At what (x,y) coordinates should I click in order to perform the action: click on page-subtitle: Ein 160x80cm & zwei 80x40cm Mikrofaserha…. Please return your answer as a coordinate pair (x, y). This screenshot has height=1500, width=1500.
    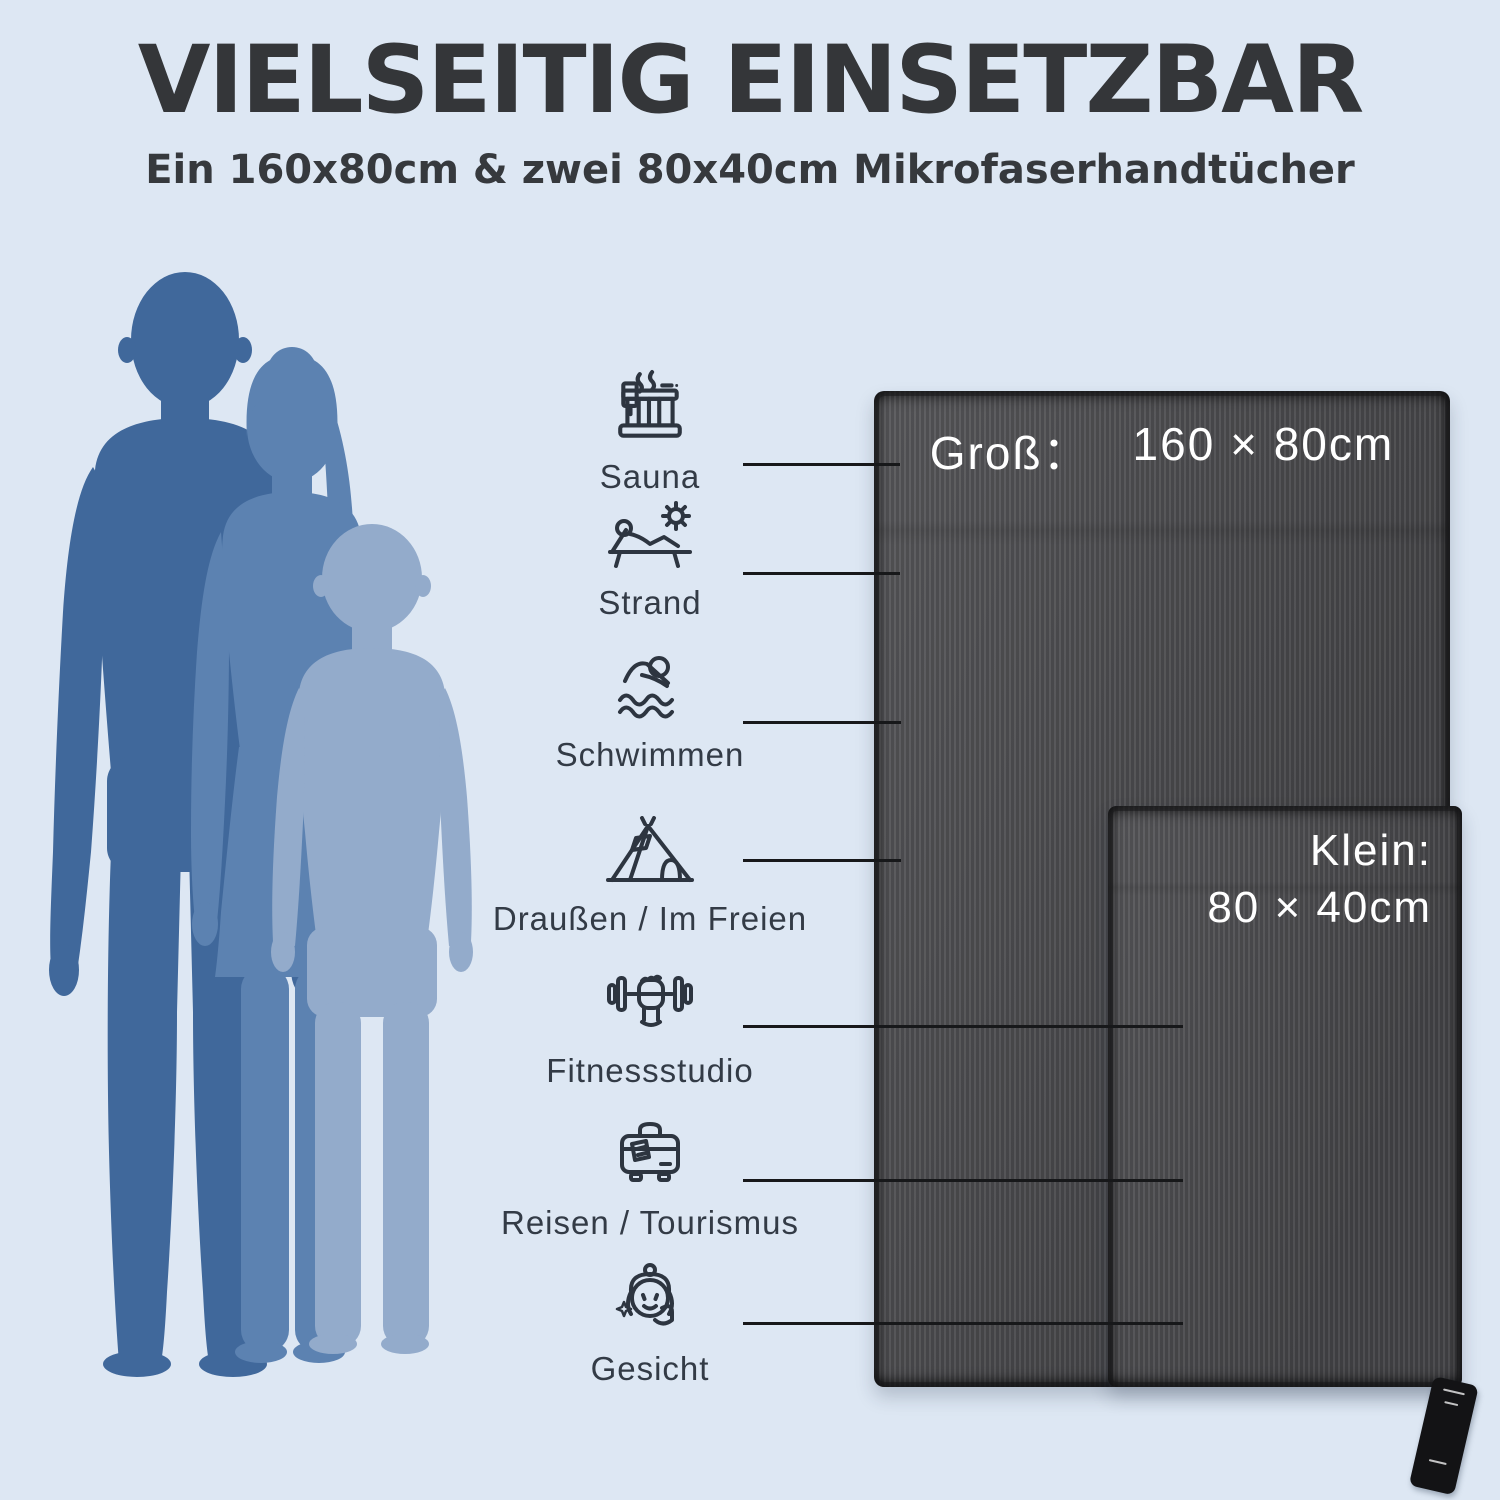
    Looking at the image, I should click on (750, 170).